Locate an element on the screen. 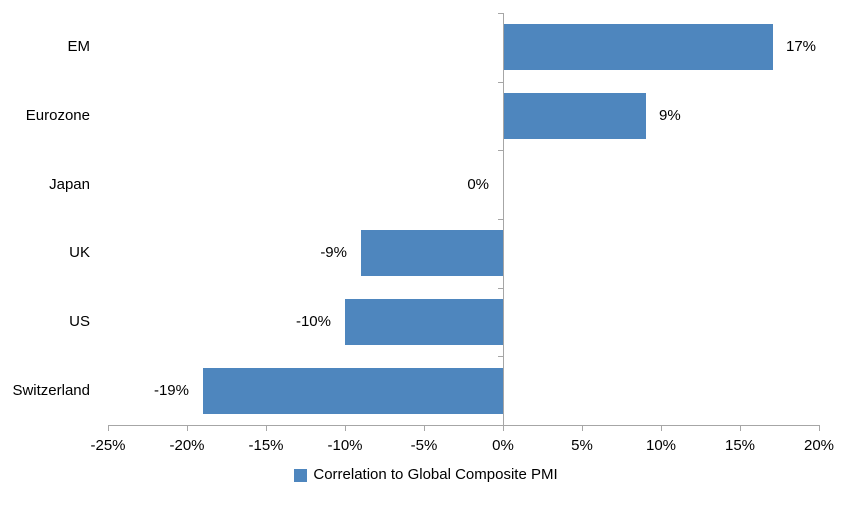  legend: Correlation to Global Composite PMI is located at coordinates (426, 475).